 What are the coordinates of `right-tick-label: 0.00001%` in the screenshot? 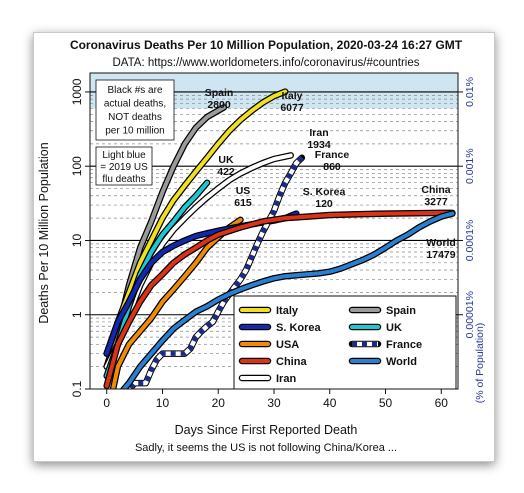 It's located at (470, 314).